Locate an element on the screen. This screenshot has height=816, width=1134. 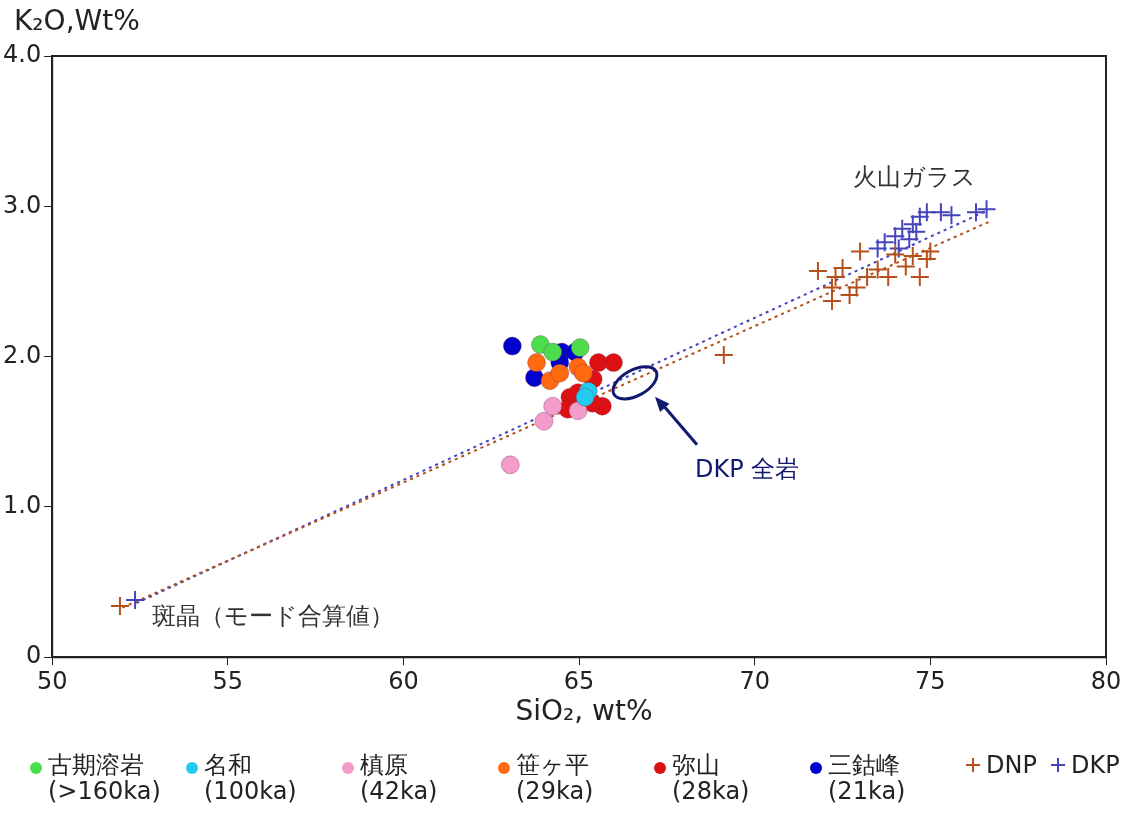
y-axis-title: K₂O,Wt% is located at coordinates (77, 20).